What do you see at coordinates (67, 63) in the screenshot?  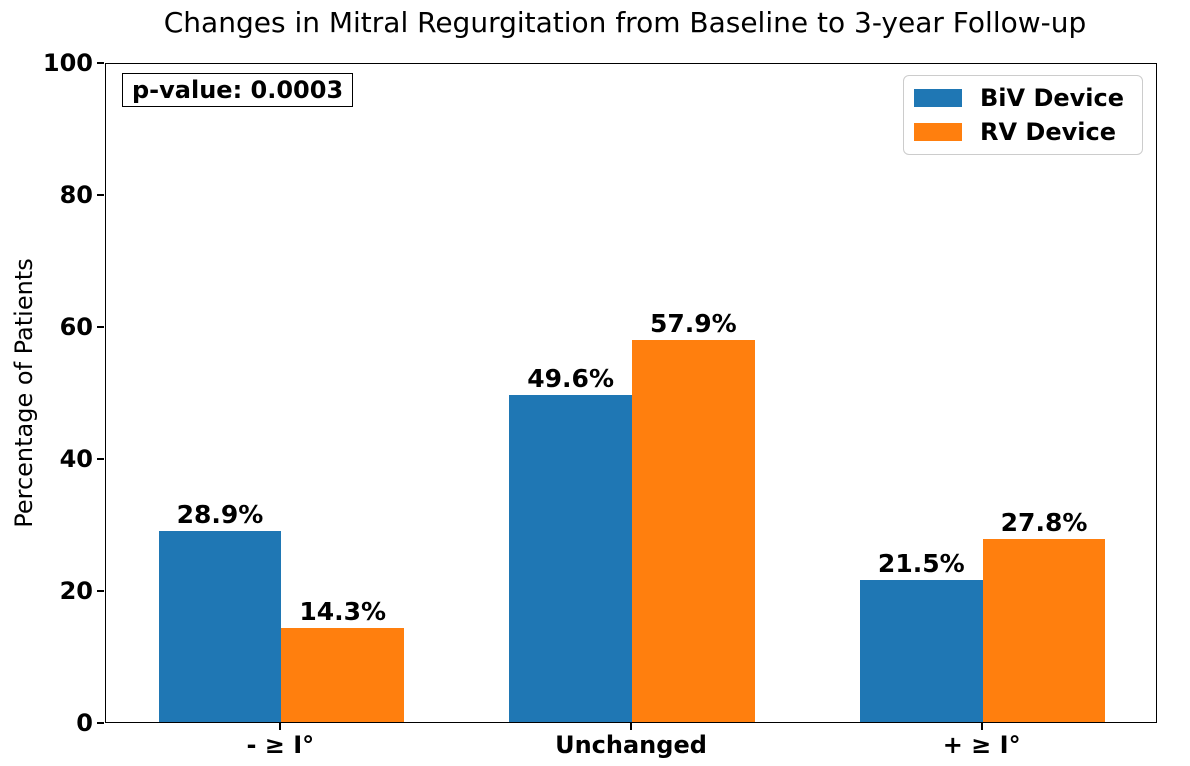 I see `y-tick-label: 100` at bounding box center [67, 63].